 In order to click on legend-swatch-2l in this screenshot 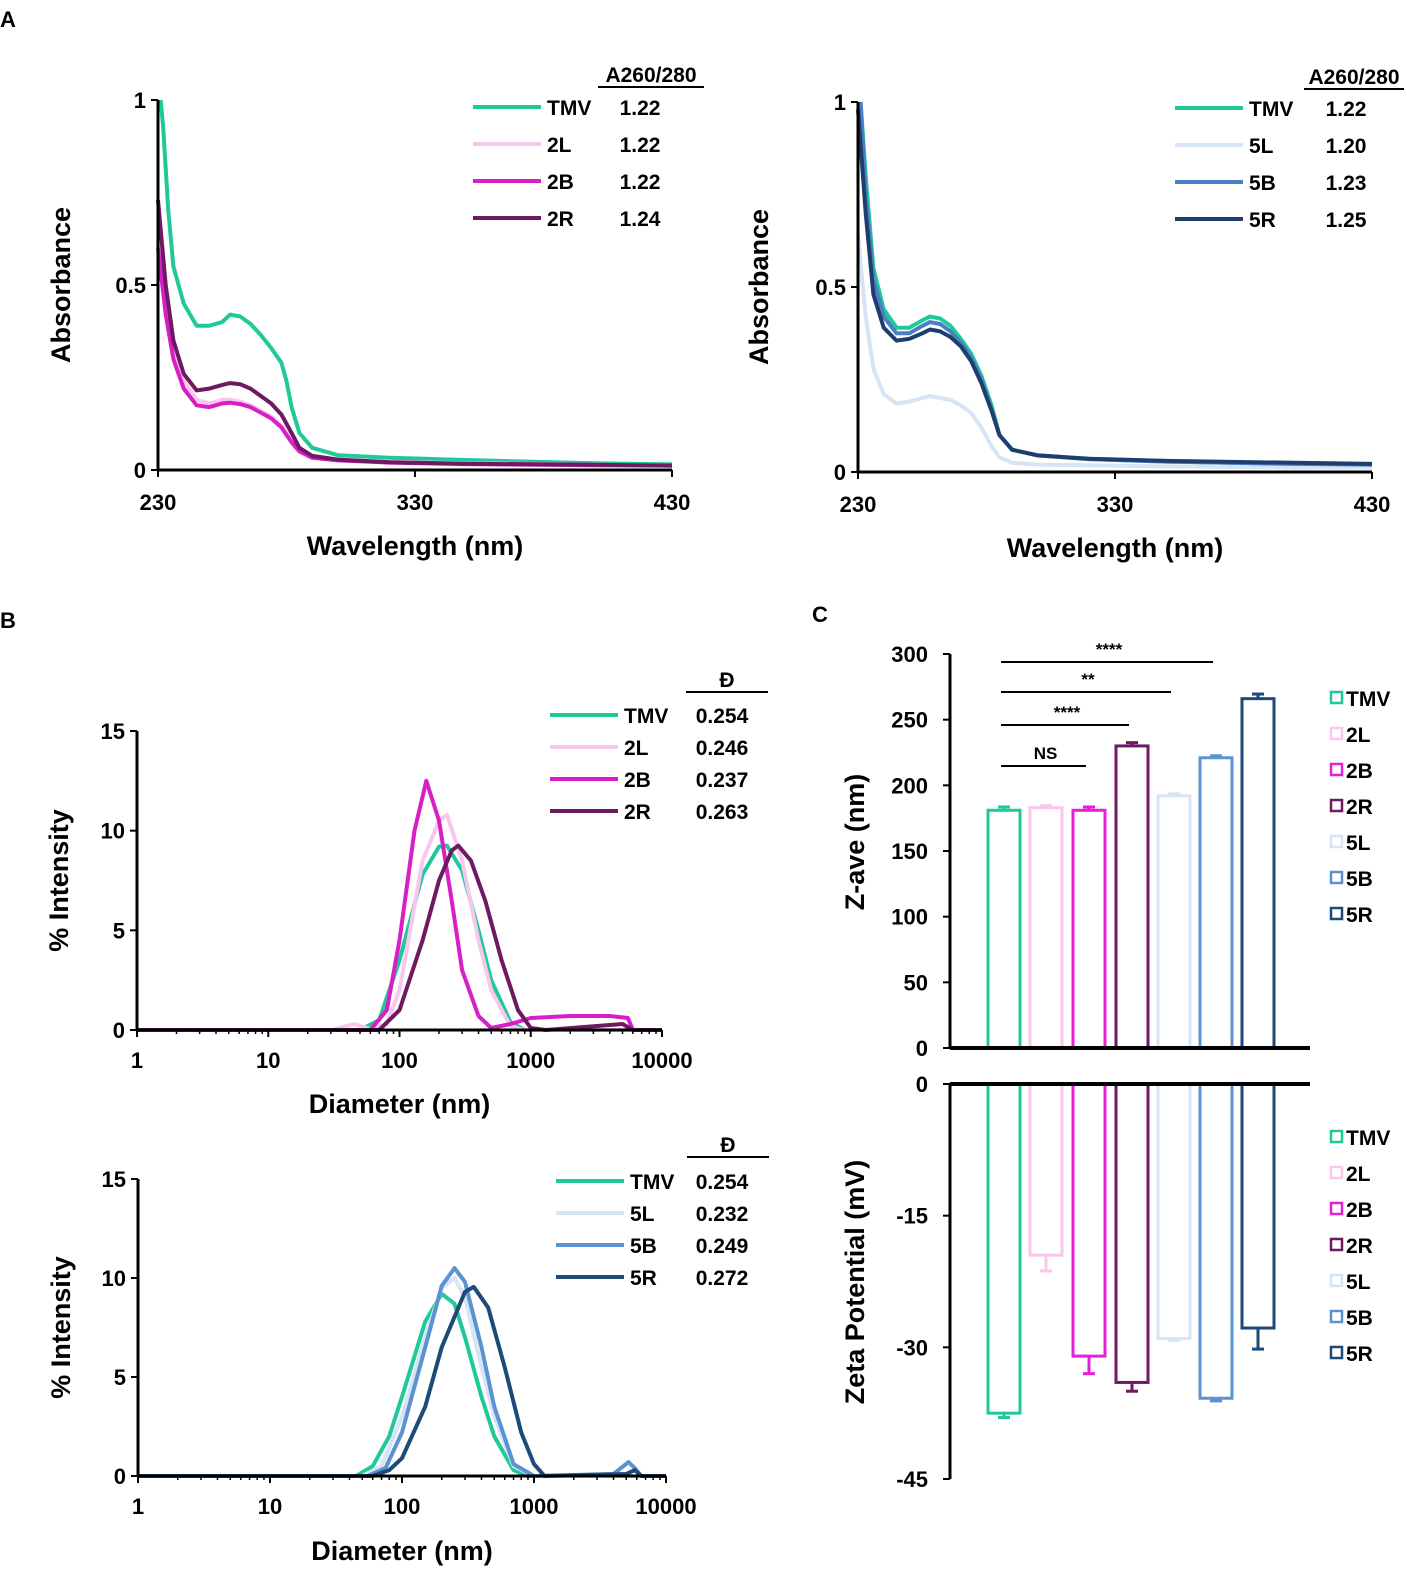, I will do `click(1336, 733)`.